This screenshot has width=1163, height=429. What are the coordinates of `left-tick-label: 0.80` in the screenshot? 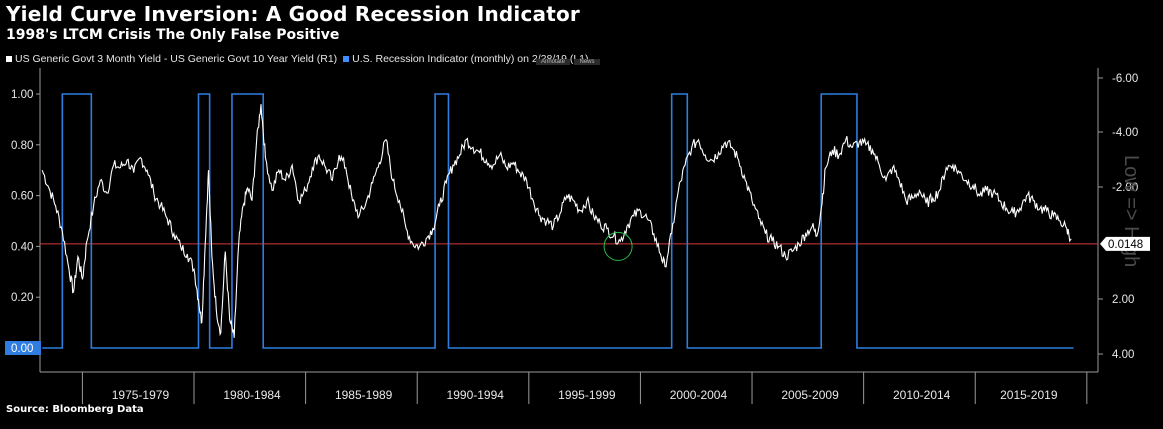 It's located at (22, 146).